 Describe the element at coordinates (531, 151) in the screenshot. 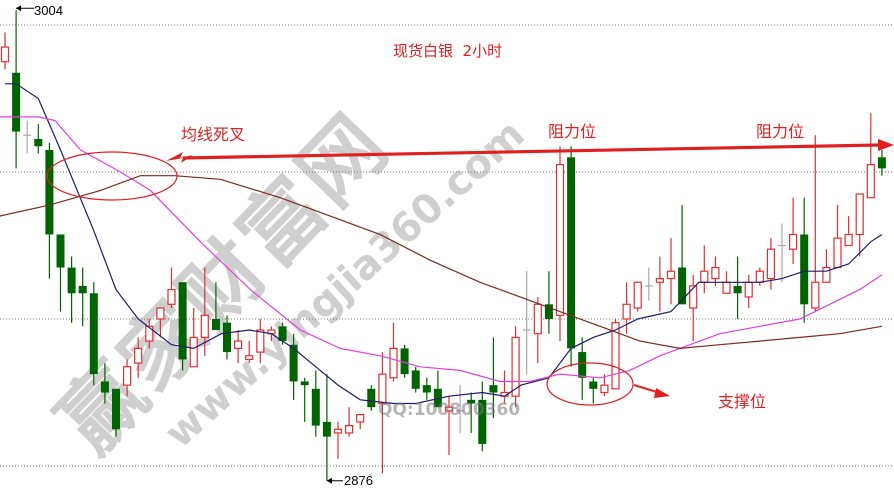

I see `resistance-line` at that location.